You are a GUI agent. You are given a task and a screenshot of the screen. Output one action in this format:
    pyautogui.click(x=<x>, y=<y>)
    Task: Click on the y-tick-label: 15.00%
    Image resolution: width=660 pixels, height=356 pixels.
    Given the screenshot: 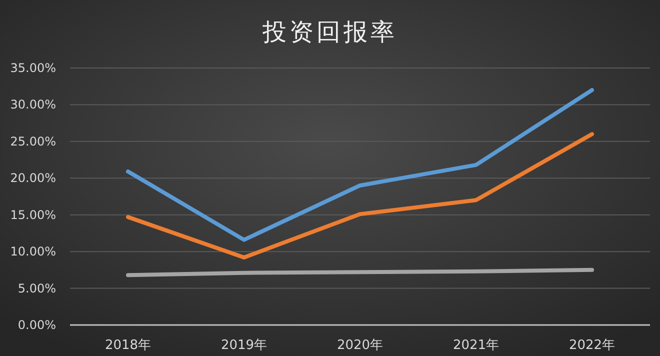 What is the action you would take?
    pyautogui.click(x=33, y=215)
    